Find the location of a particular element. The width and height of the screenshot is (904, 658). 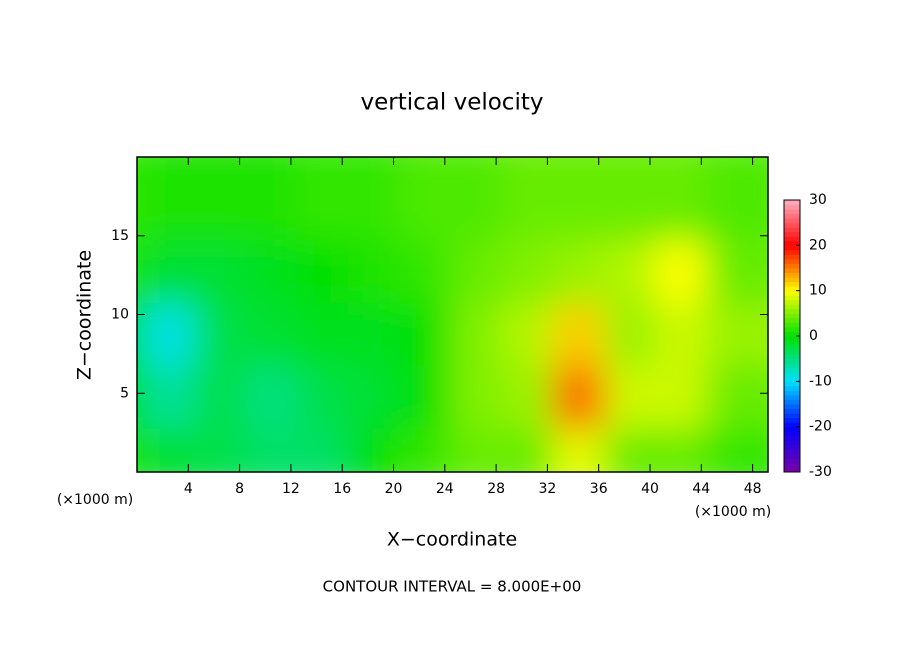

y-unit: (×1000 m) is located at coordinates (95, 500).